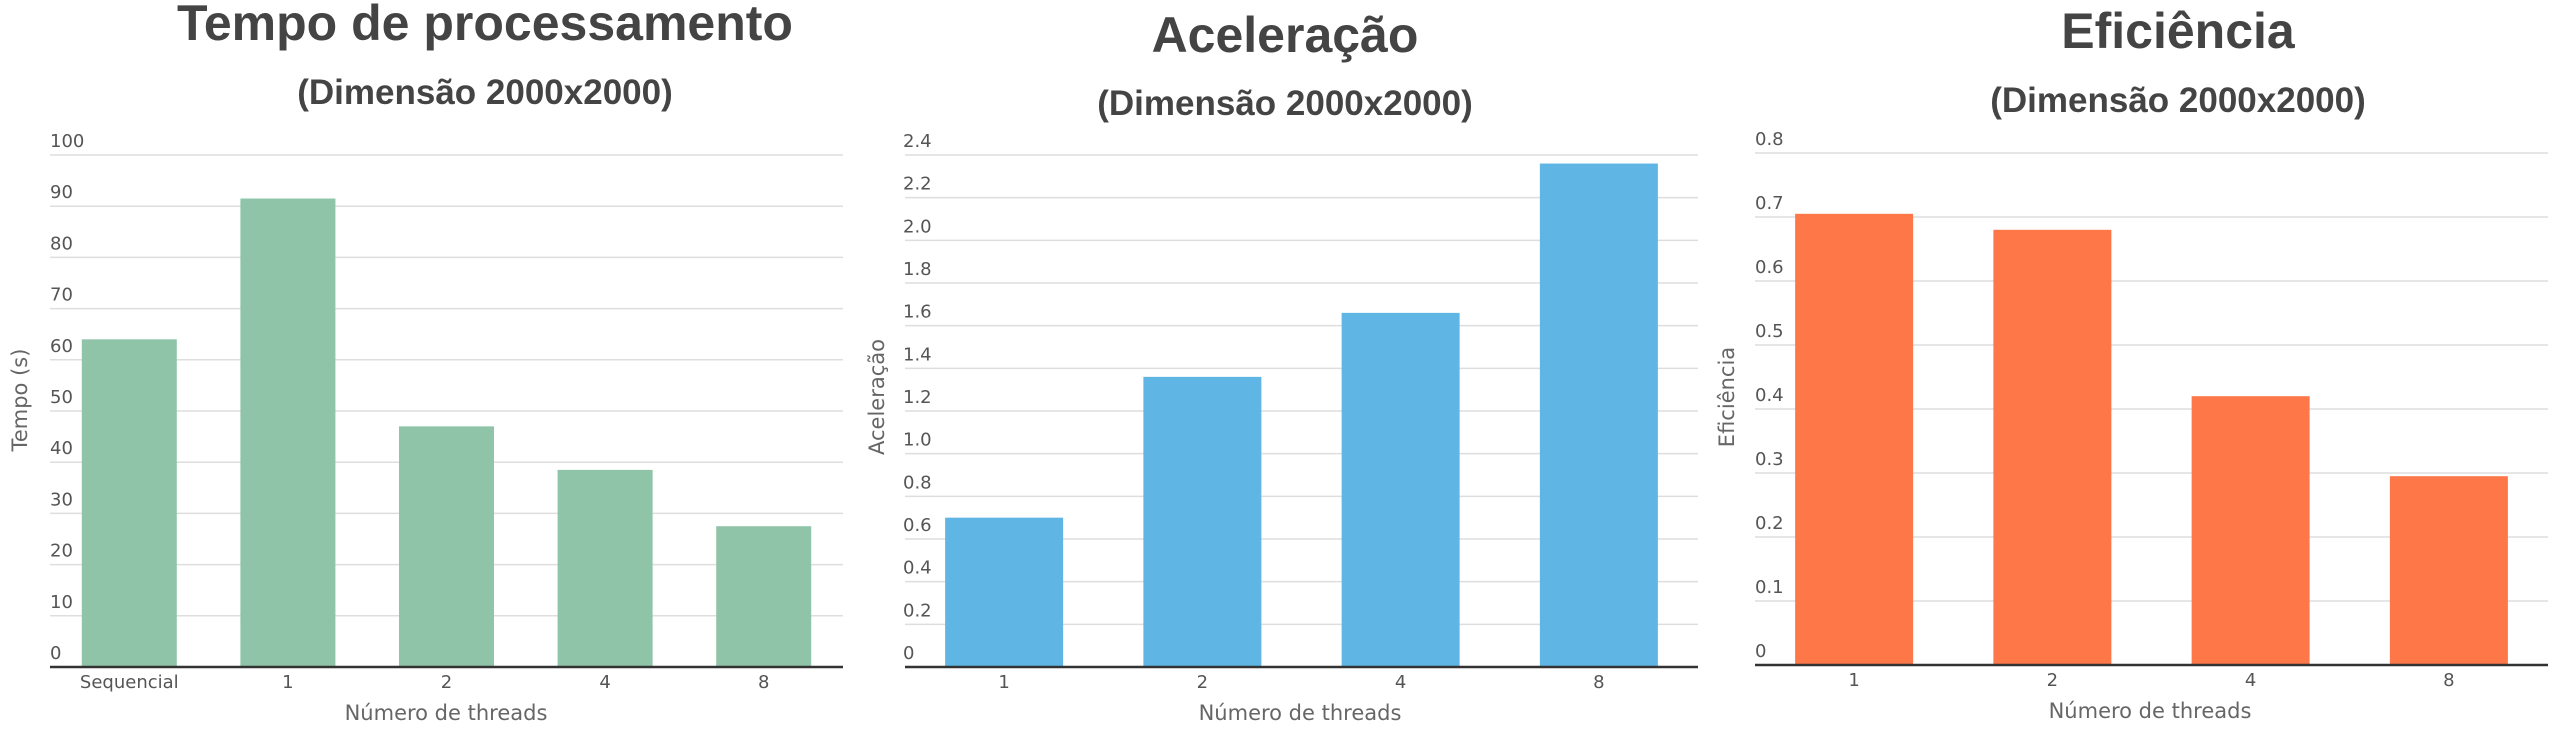 This screenshot has height=749, width=2559. Describe the element at coordinates (1769, 203) in the screenshot. I see `y-tick-label: 0.7` at that location.